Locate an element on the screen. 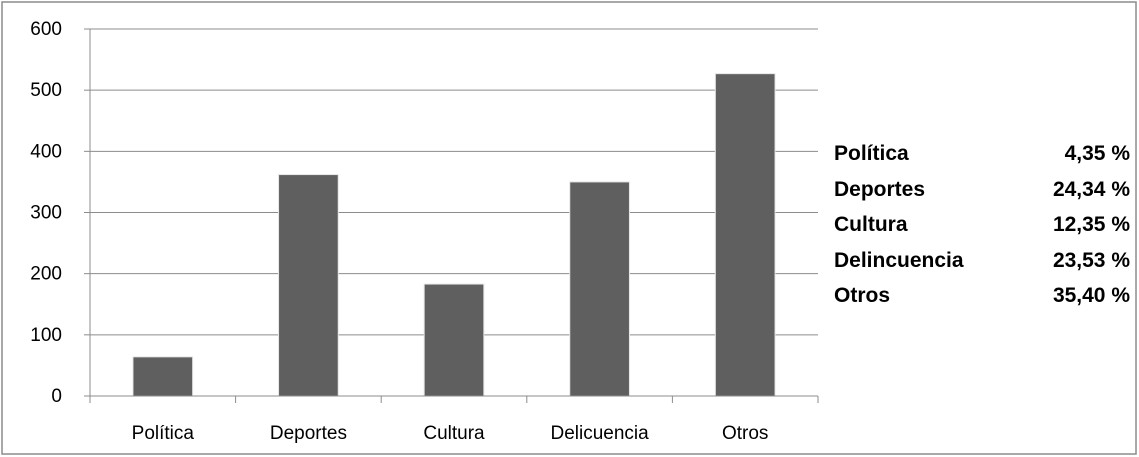 This screenshot has height=457, width=1139. x-tick-labels: Política Deportes Cultura Delicuencia Otros is located at coordinates (450, 433).